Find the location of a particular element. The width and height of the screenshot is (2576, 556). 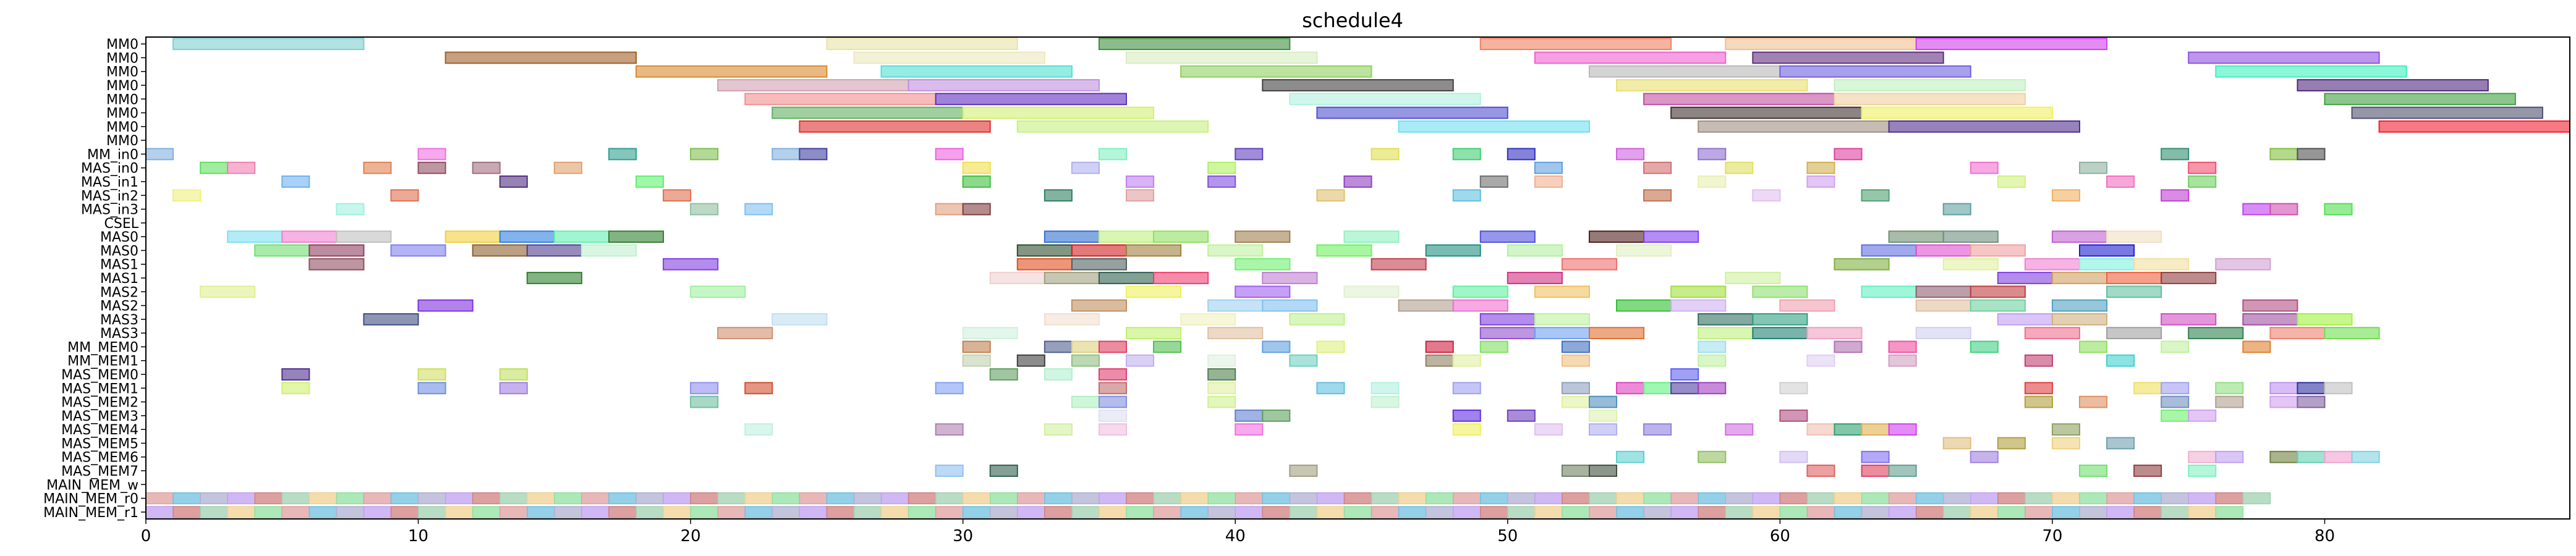

row-label: MAIN_MEM_w is located at coordinates (92, 485).